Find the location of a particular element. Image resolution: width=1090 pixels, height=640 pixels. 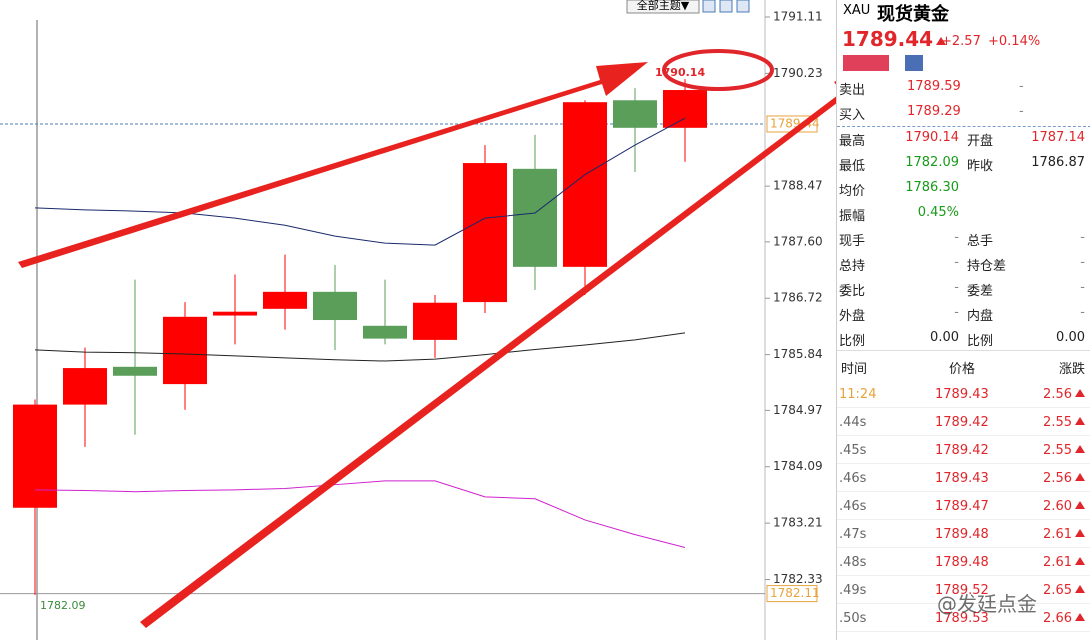

trade-price: 1789.52 is located at coordinates (962, 590).